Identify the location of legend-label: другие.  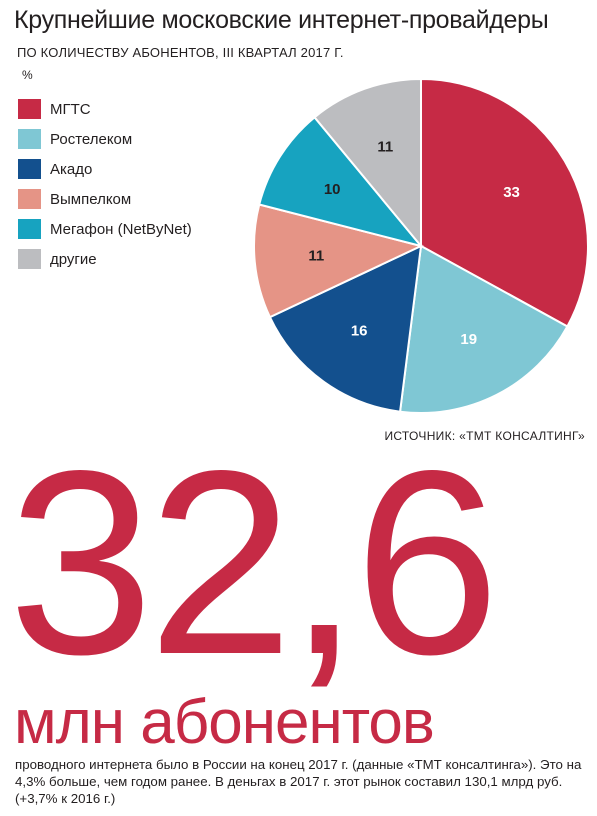
(73, 259).